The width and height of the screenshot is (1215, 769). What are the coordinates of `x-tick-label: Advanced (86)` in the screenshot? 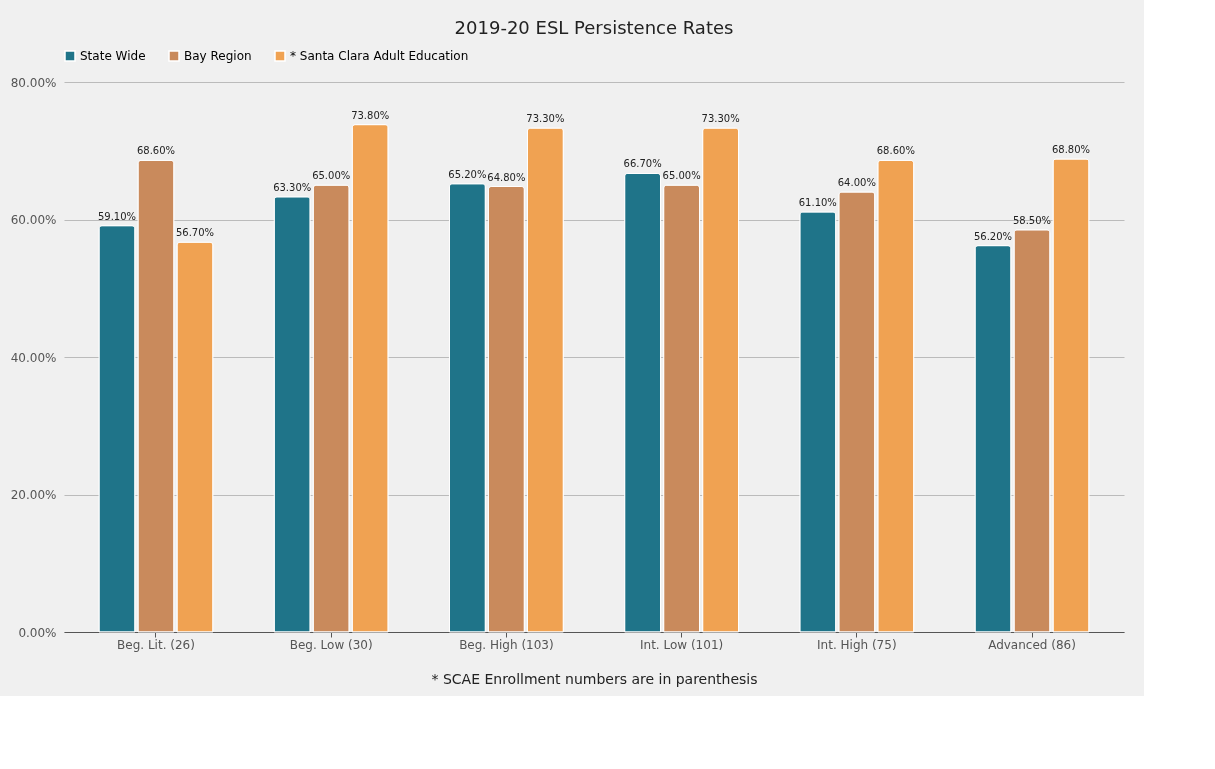 It's located at (1032, 644).